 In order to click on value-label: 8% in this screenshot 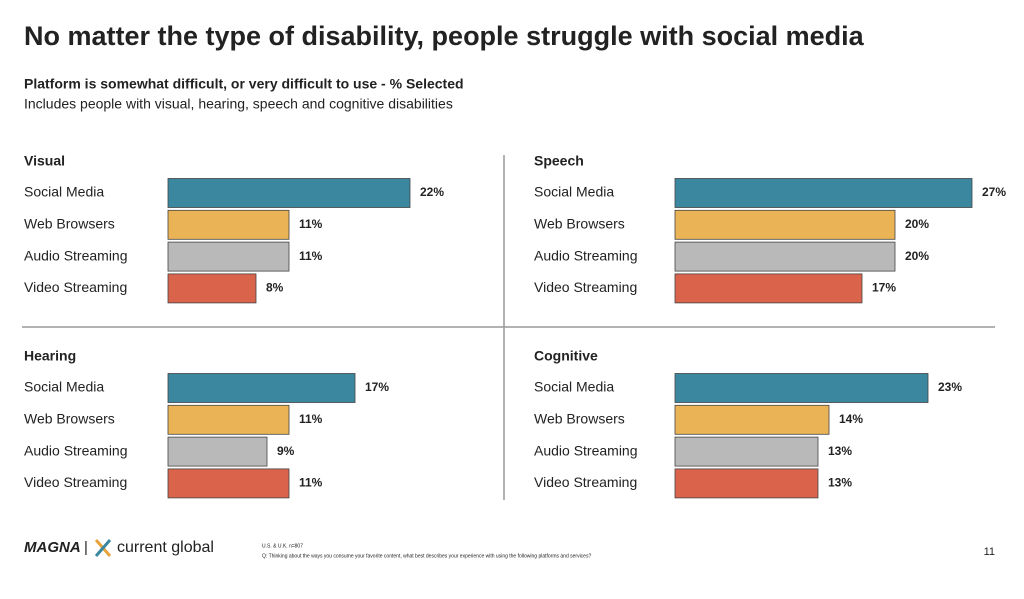, I will do `click(275, 288)`.